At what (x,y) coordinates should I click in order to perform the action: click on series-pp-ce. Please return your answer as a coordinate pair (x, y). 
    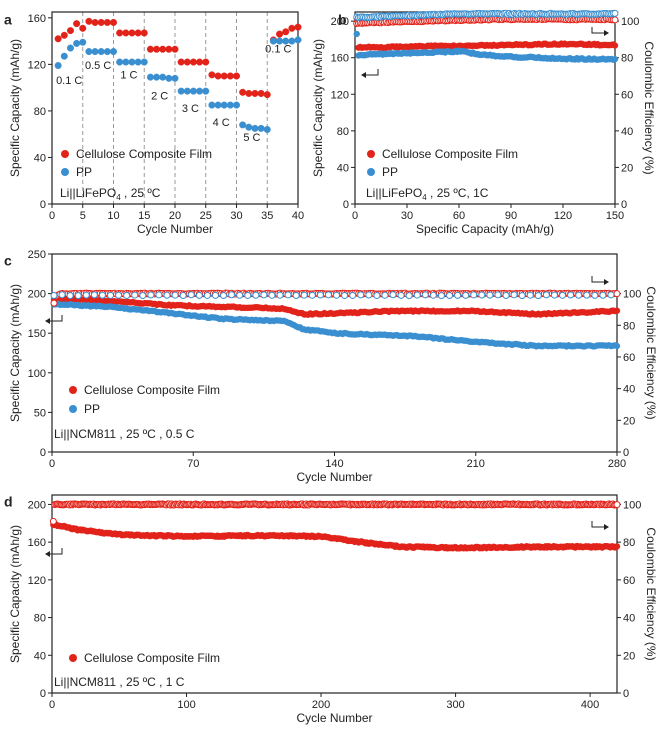
    Looking at the image, I should click on (486, 15).